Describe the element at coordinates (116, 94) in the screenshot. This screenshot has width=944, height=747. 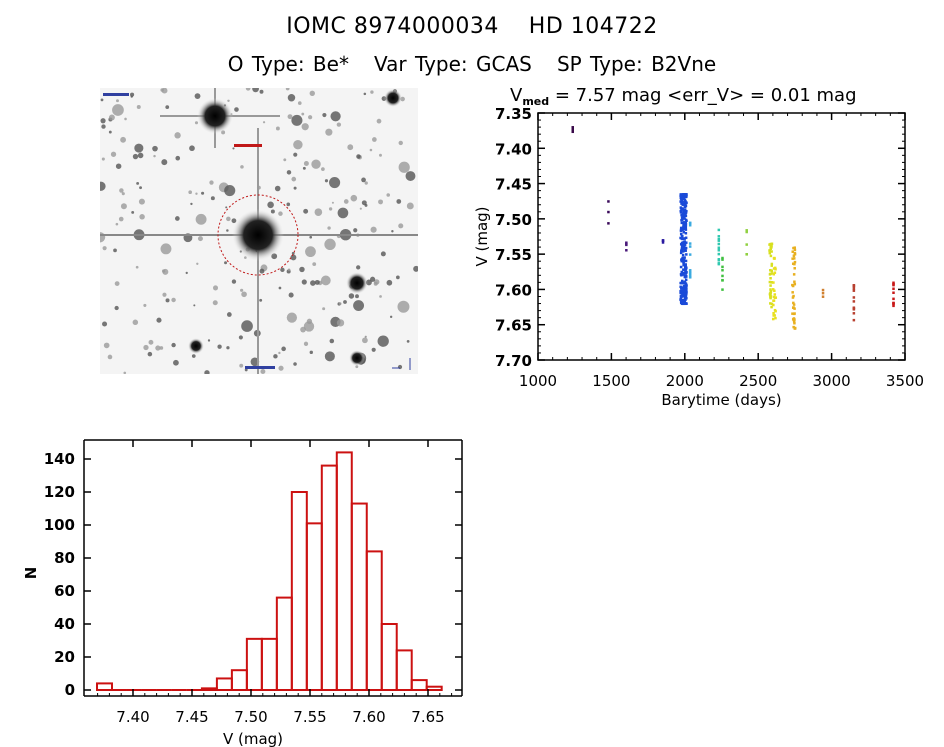
I see `corner-label-mark` at that location.